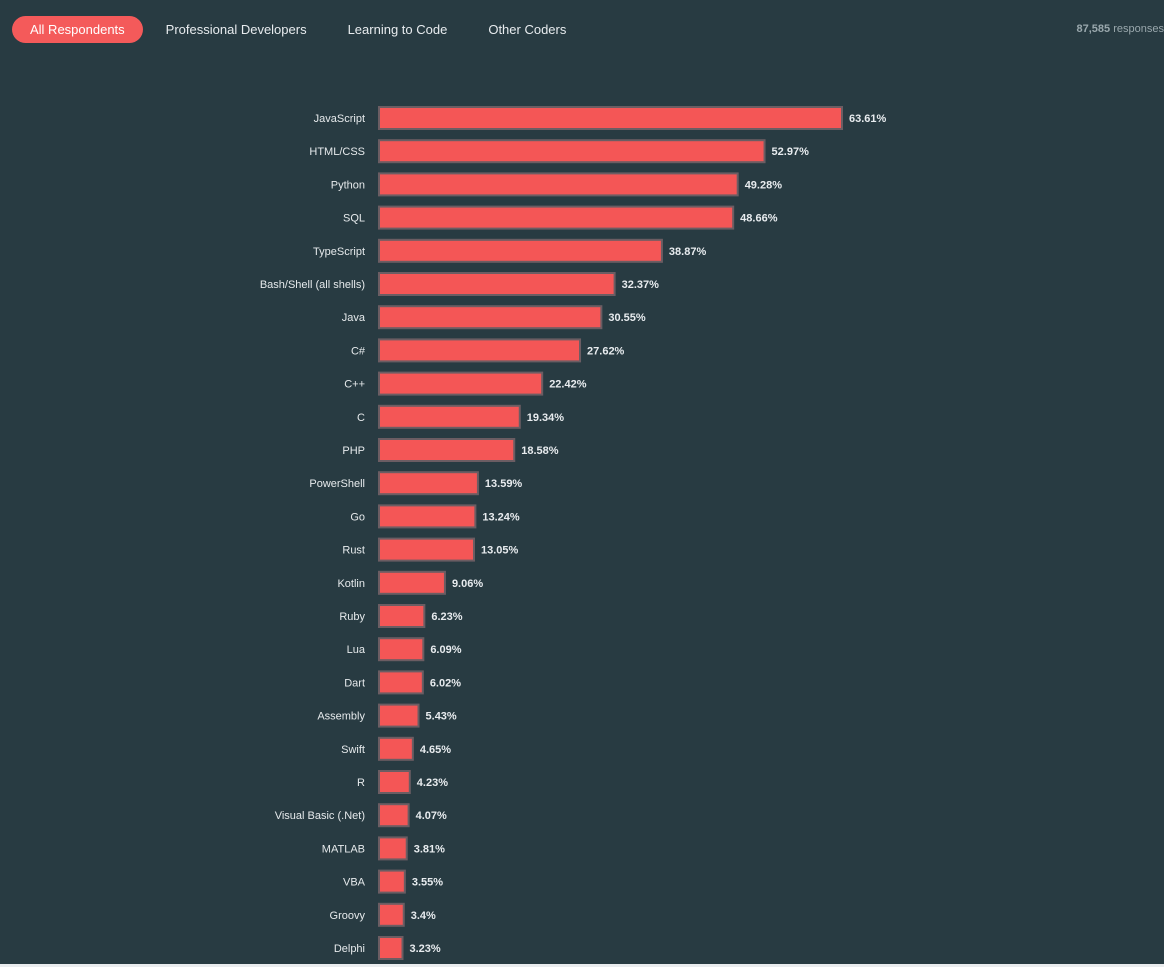 The image size is (1164, 967). I want to click on value-label: 4.07%, so click(431, 816).